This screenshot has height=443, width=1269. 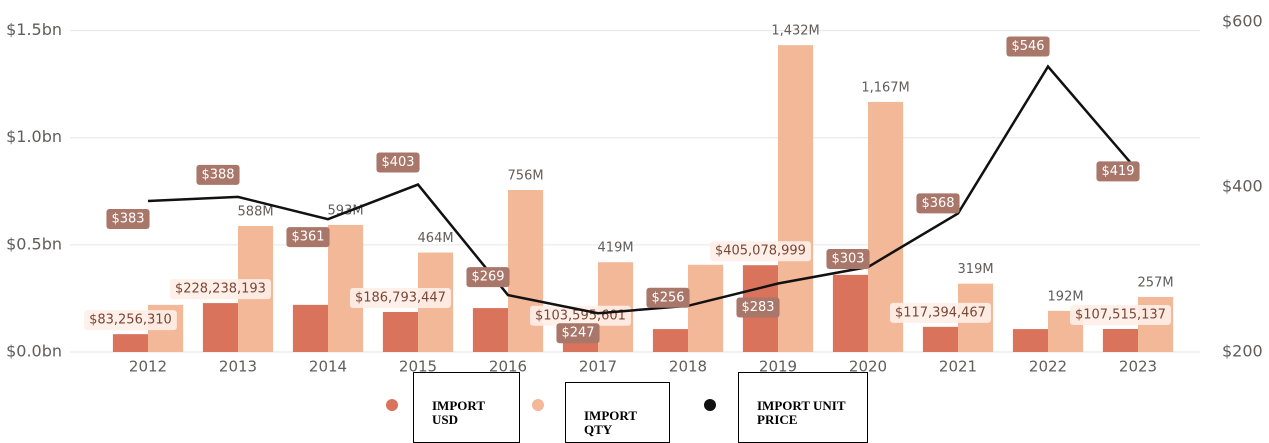 What do you see at coordinates (238, 367) in the screenshot?
I see `x-tick-label: 2013` at bounding box center [238, 367].